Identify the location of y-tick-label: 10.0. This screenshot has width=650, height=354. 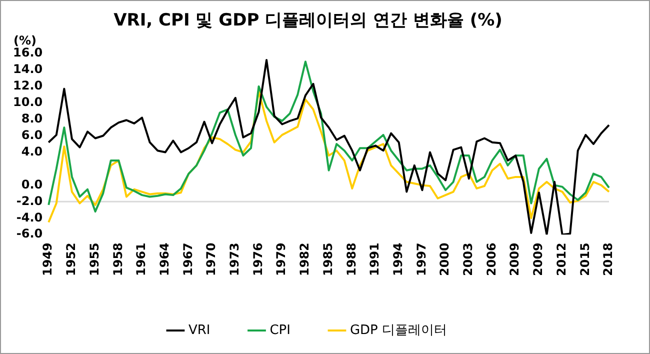
(28, 101).